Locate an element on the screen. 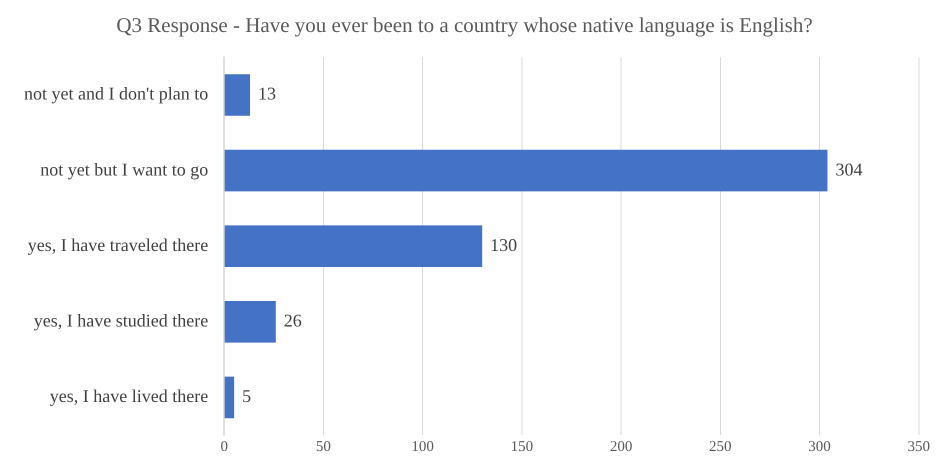 The height and width of the screenshot is (470, 941). x-tick-label: 50 is located at coordinates (323, 447).